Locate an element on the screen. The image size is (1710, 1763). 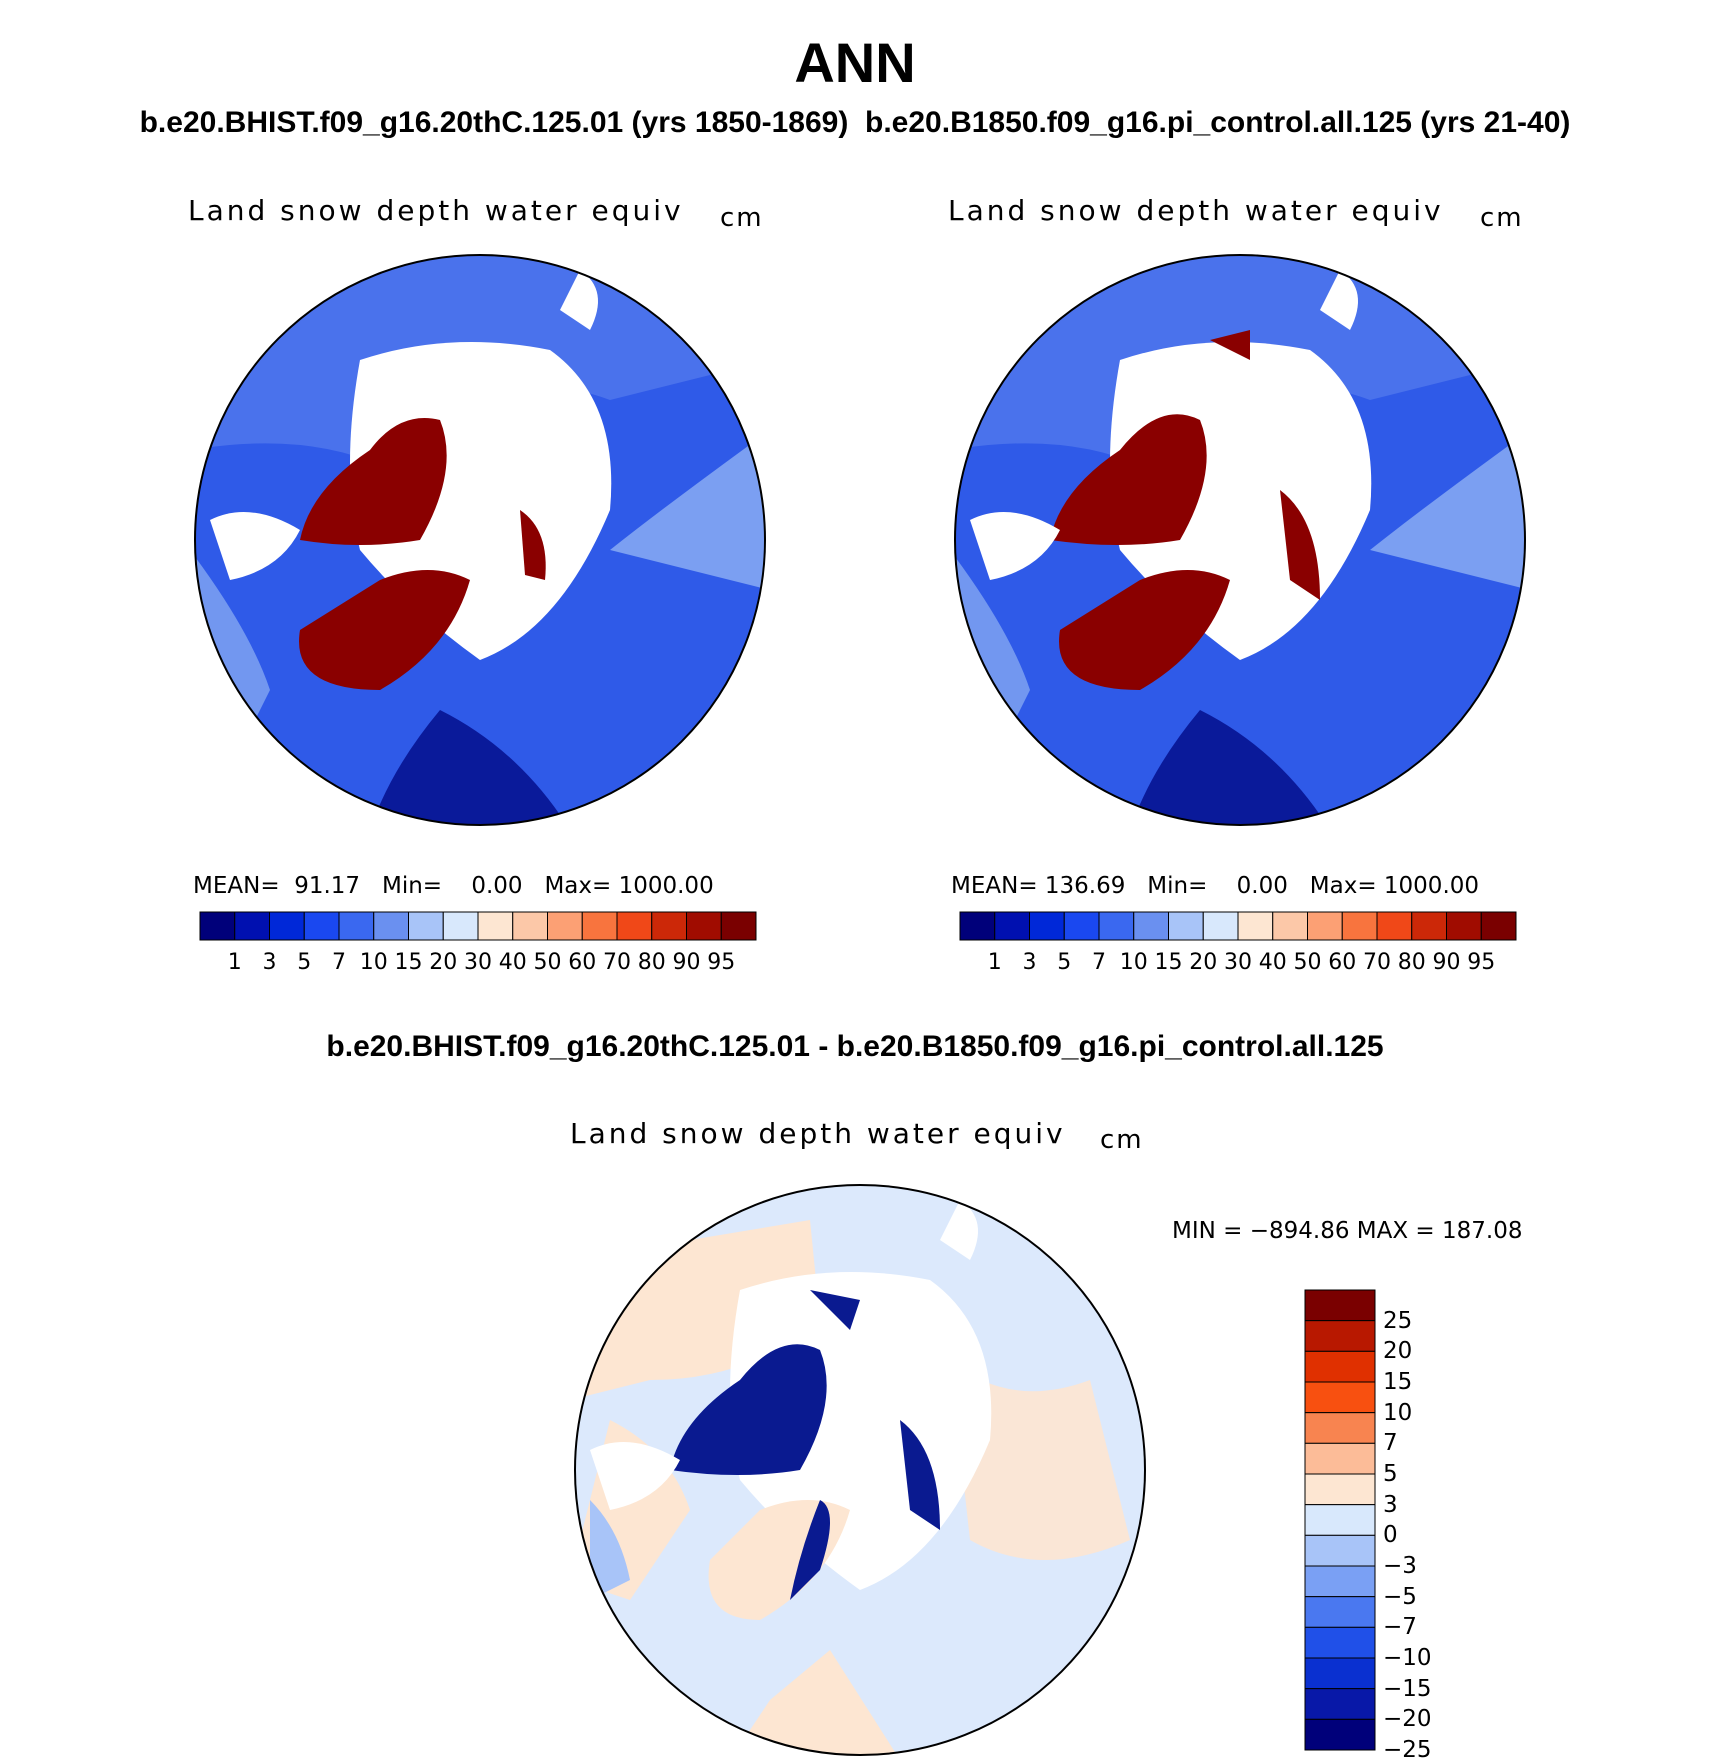
units-case2: cm is located at coordinates (1502, 218).